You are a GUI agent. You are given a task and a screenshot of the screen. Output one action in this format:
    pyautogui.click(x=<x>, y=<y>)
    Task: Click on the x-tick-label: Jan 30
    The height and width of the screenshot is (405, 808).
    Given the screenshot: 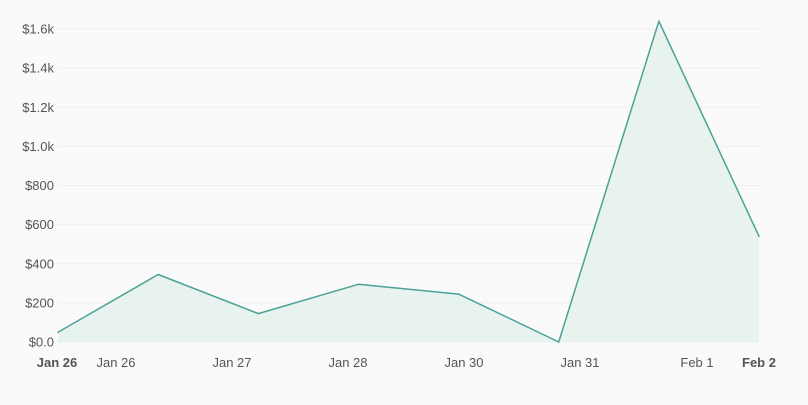 What is the action you would take?
    pyautogui.click(x=463, y=362)
    